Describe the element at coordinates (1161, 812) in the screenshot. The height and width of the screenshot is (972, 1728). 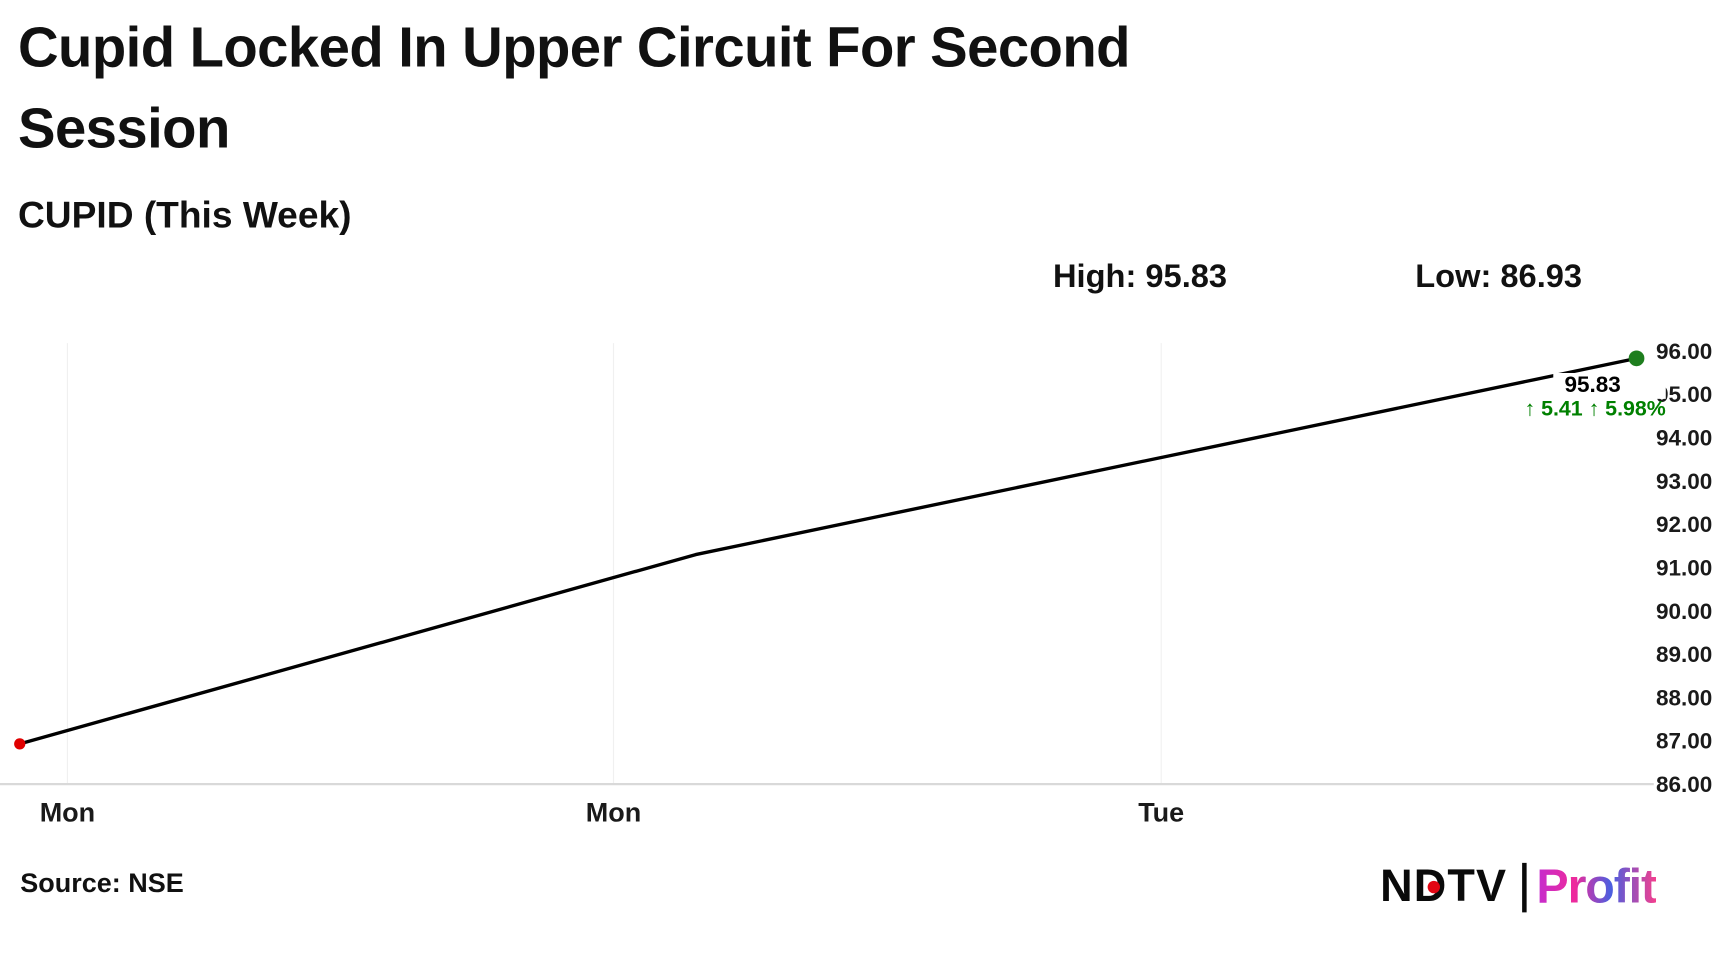
I see `x-axis-label: Tue` at that location.